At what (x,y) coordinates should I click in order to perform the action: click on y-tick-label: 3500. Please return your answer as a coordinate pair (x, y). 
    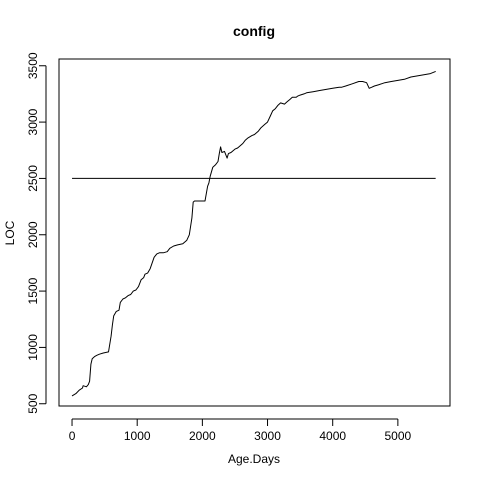
    Looking at the image, I should click on (33, 65).